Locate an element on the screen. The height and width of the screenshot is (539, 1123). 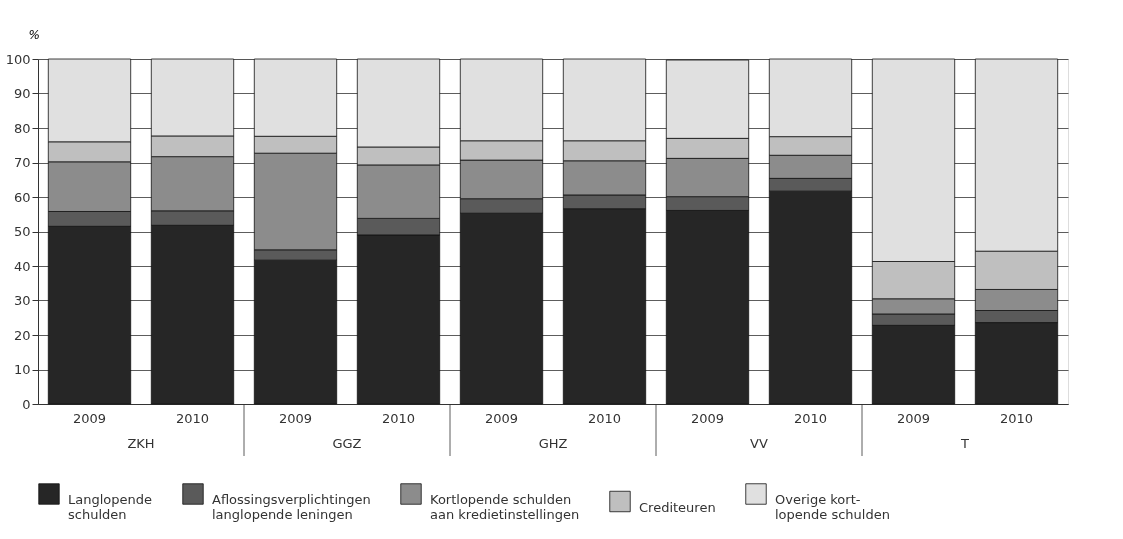
y-tick-label: 50 is located at coordinates (22, 231).